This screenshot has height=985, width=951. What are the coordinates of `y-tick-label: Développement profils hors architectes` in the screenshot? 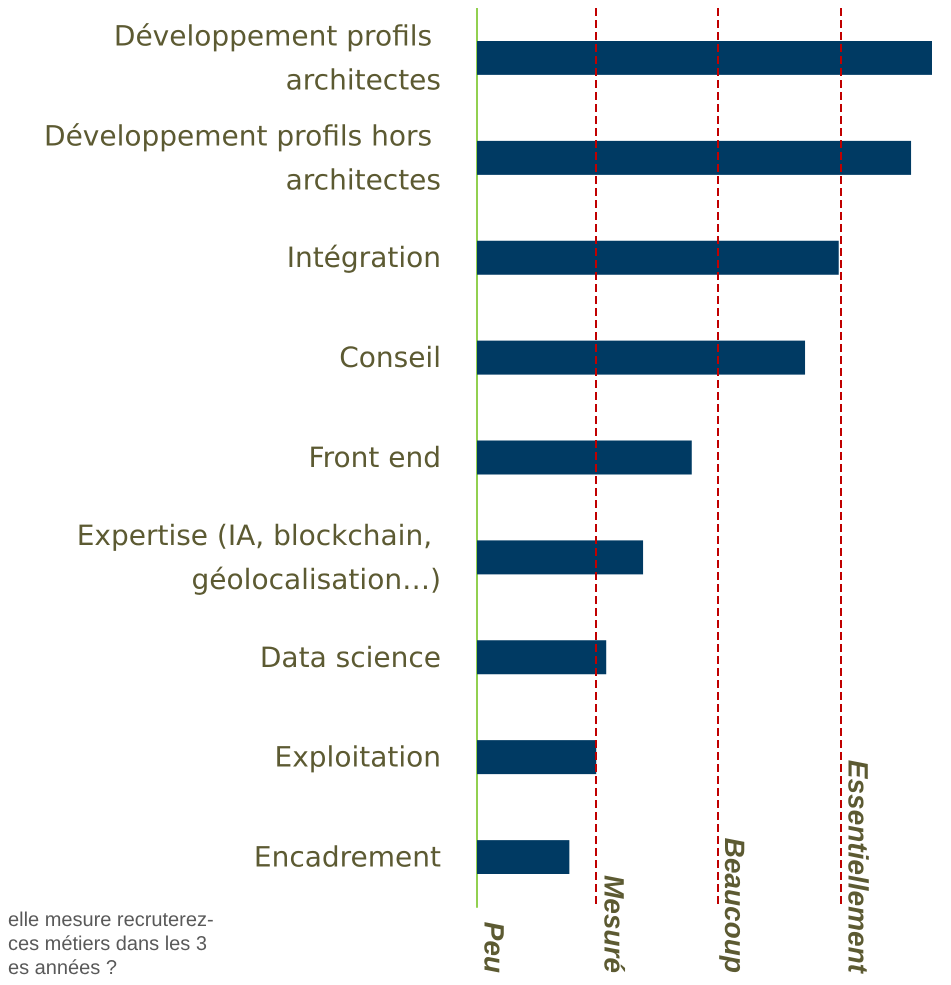 It's located at (242, 157).